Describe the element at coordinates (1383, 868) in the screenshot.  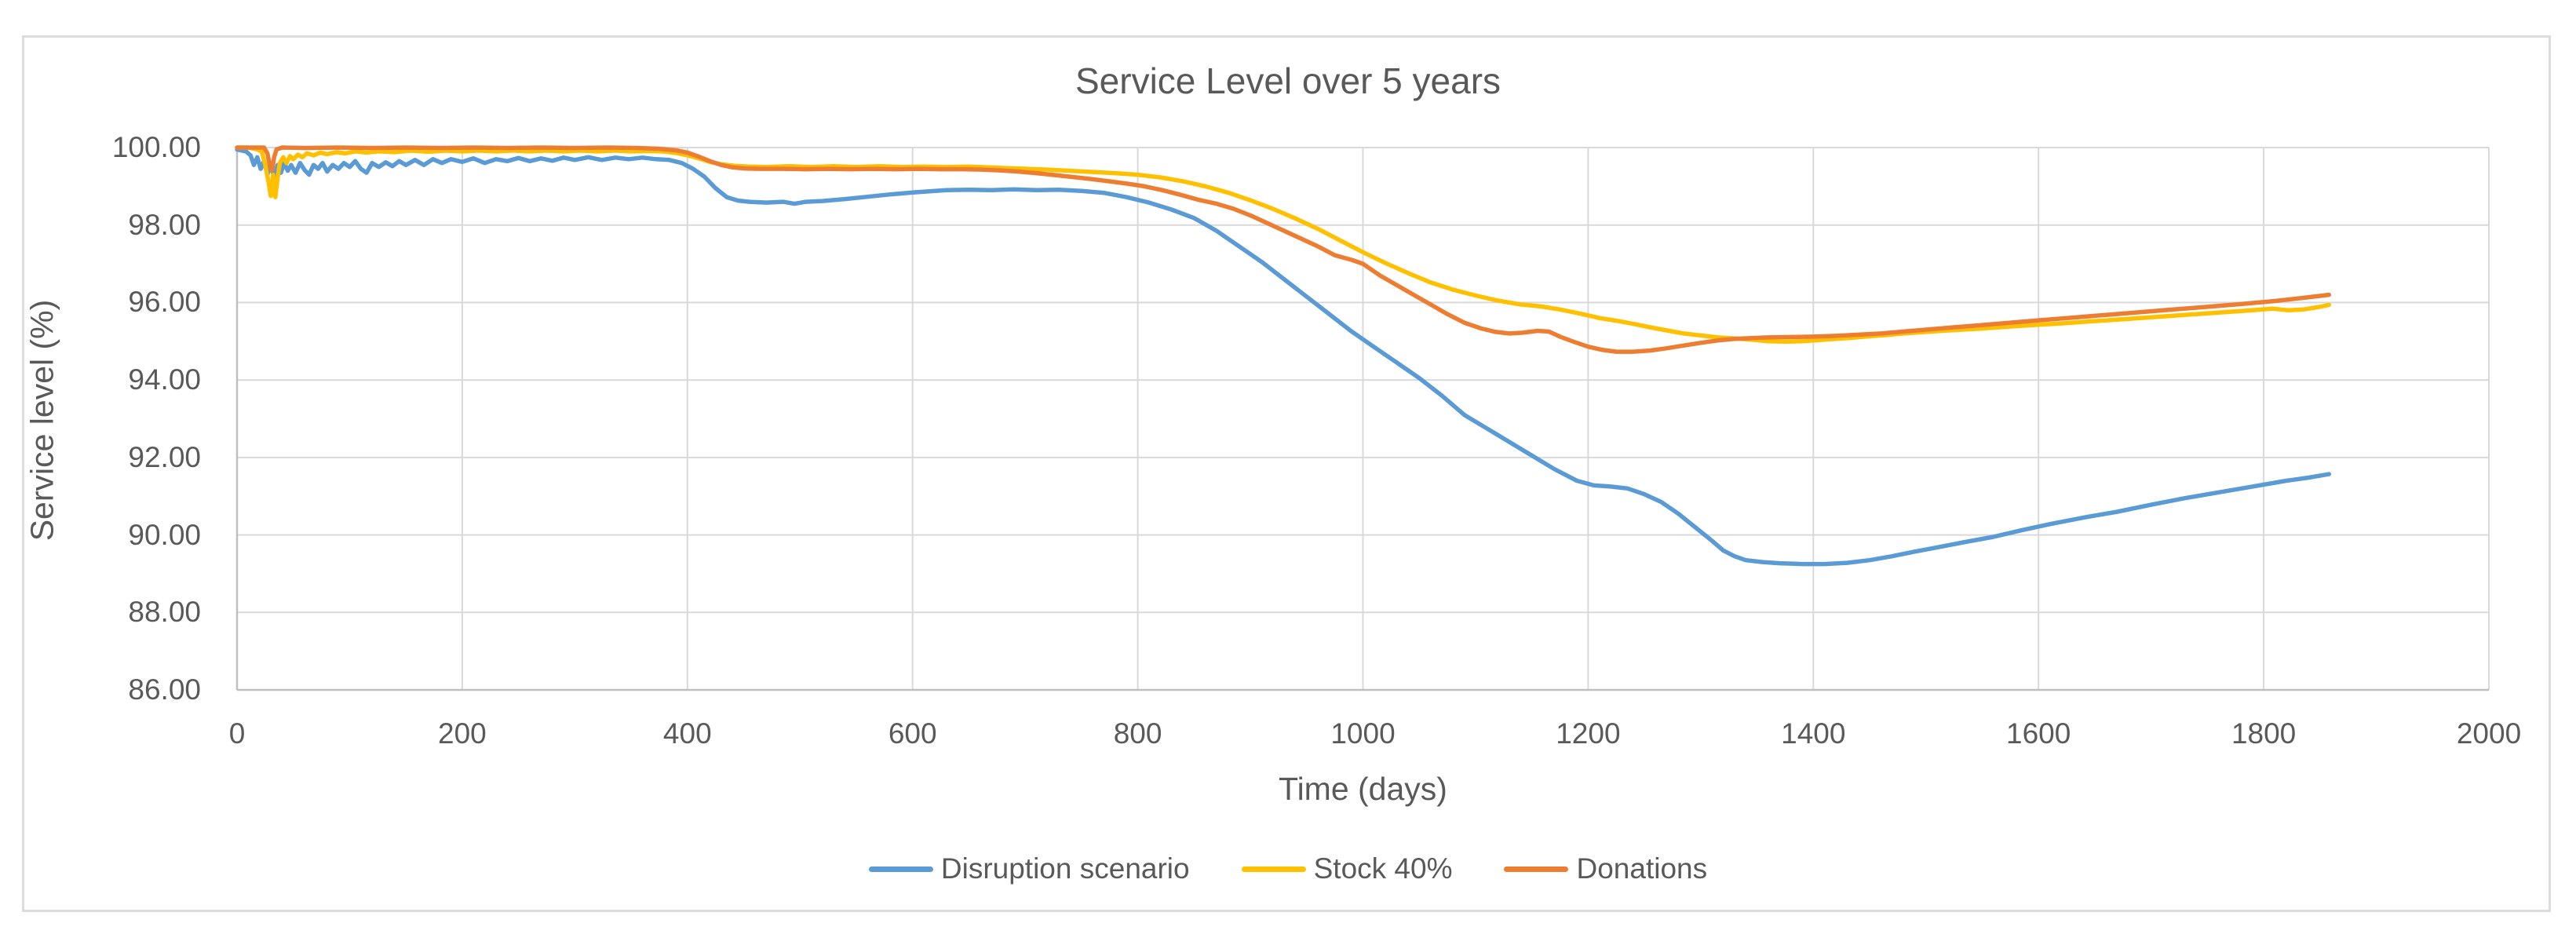
I see `legend-label: Stock 40%` at that location.